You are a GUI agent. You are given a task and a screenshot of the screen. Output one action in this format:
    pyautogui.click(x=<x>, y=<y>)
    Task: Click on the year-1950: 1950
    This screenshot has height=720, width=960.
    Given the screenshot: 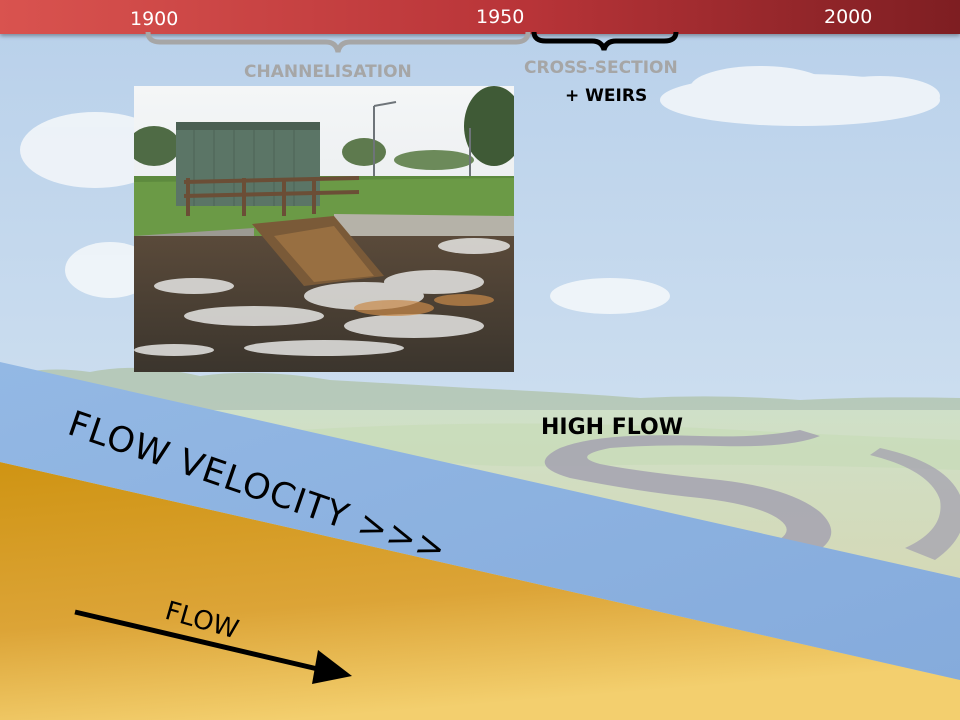 What is the action you would take?
    pyautogui.click(x=500, y=17)
    